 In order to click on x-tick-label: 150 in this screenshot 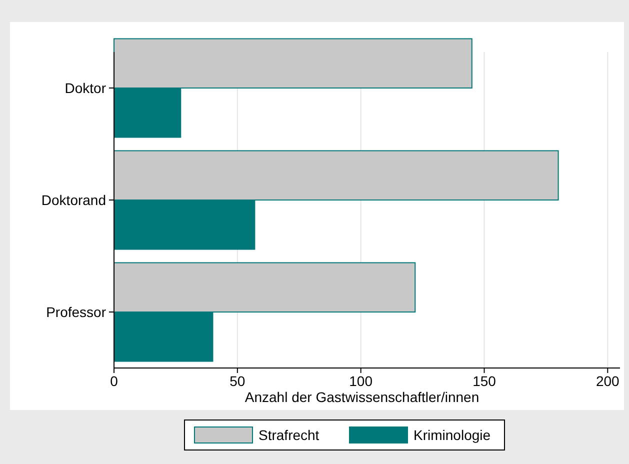, I will do `click(484, 381)`.